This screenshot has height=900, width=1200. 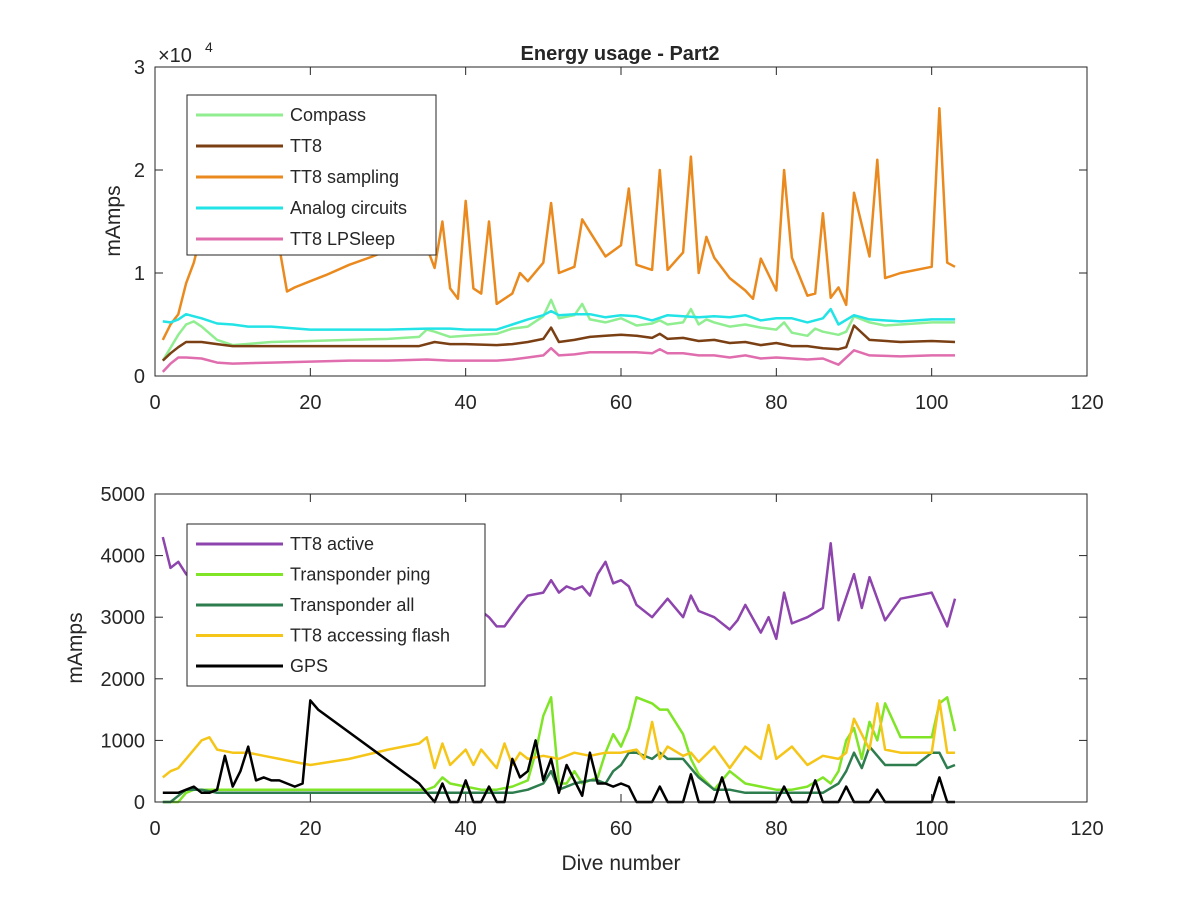 I want to click on top-legend-box, so click(x=311, y=175).